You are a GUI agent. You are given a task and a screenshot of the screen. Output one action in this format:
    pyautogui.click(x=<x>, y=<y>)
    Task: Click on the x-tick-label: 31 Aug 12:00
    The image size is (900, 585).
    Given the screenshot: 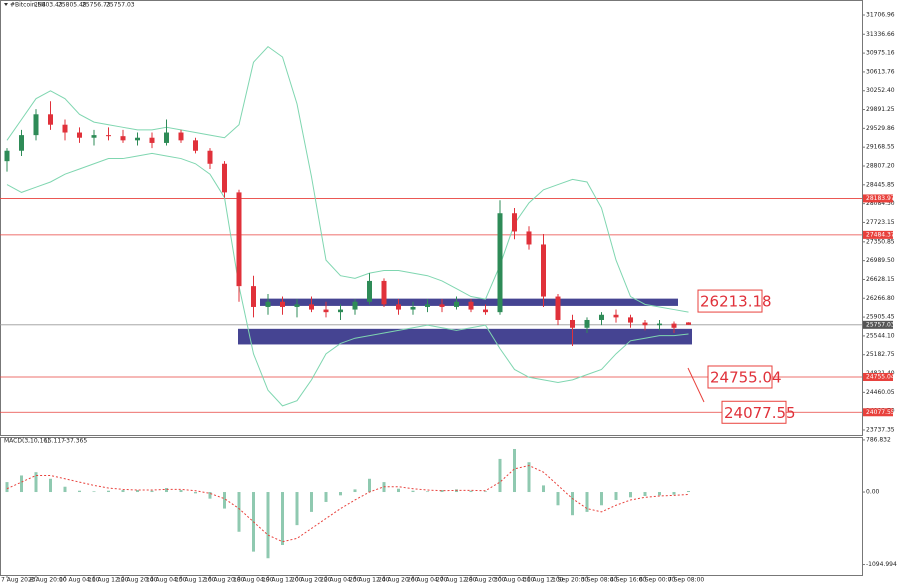 What is the action you would take?
    pyautogui.click(x=543, y=580)
    